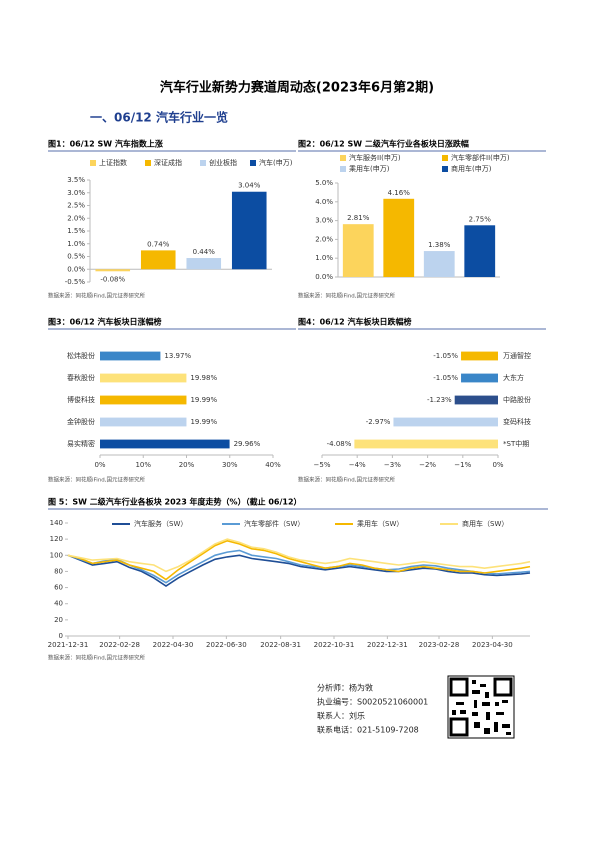 This screenshot has width=595, height=842. I want to click on value-label: 1.38%, so click(439, 245).